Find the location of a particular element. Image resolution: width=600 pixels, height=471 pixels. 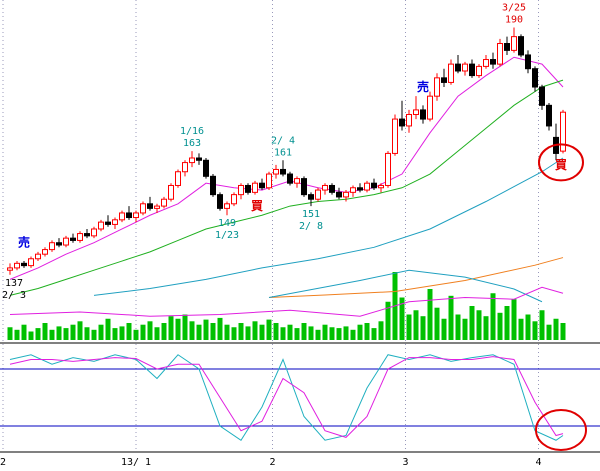

annotation: 151 is located at coordinates (311, 214).